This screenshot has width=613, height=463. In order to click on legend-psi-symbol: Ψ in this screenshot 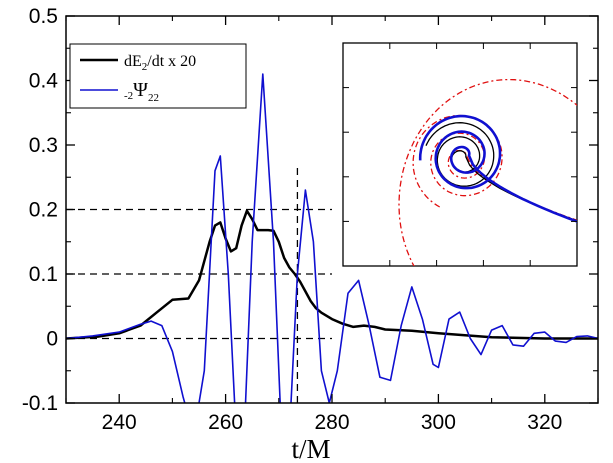, I will do `click(140, 90)`.